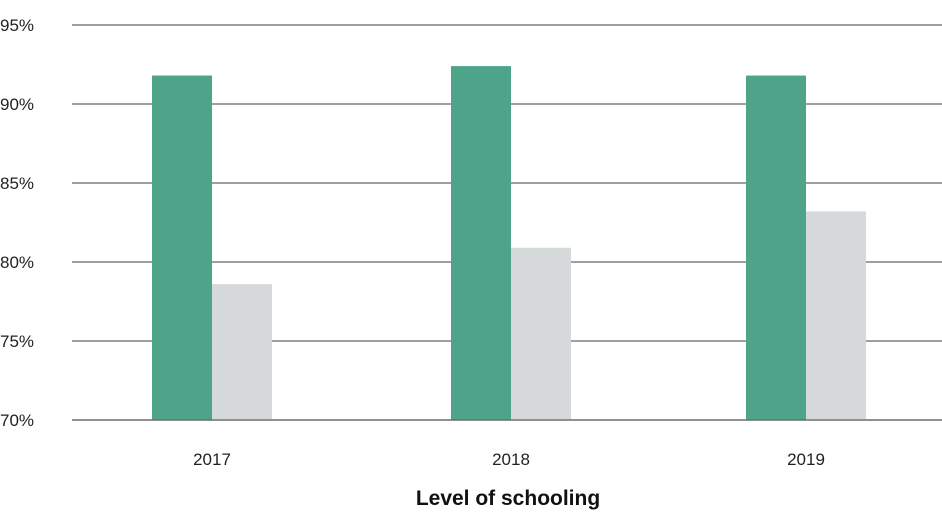 The width and height of the screenshot is (942, 522). Describe the element at coordinates (17, 104) in the screenshot. I see `y-tick-label: 90%` at that location.